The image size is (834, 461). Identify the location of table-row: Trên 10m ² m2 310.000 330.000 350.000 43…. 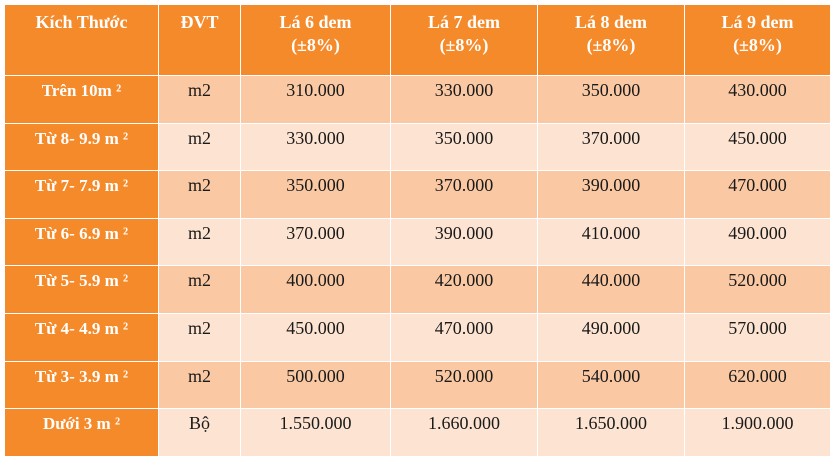
(417, 99).